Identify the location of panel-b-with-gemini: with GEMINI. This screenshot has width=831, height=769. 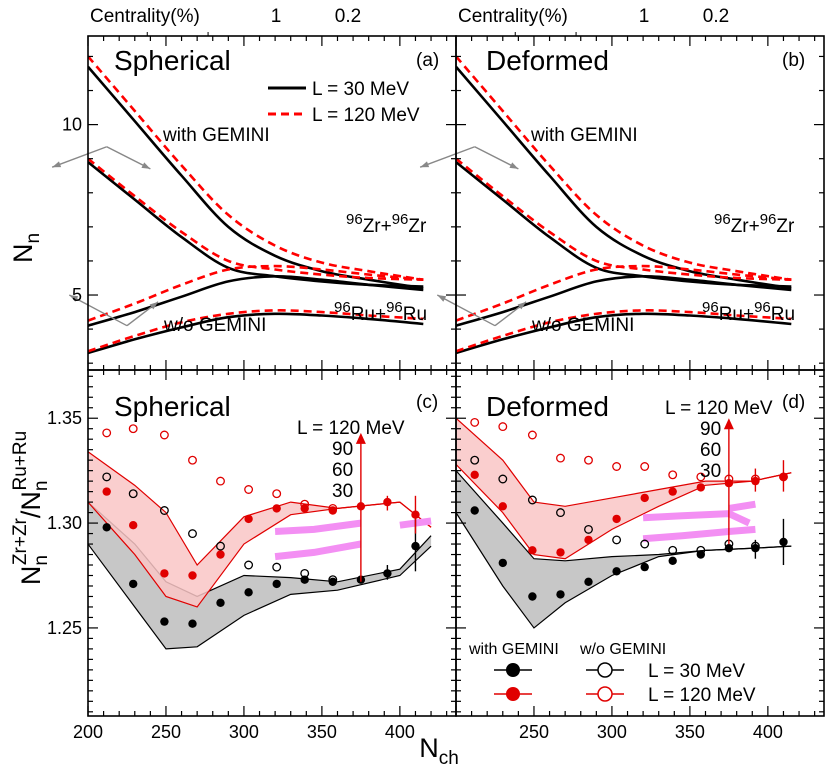
(584, 135).